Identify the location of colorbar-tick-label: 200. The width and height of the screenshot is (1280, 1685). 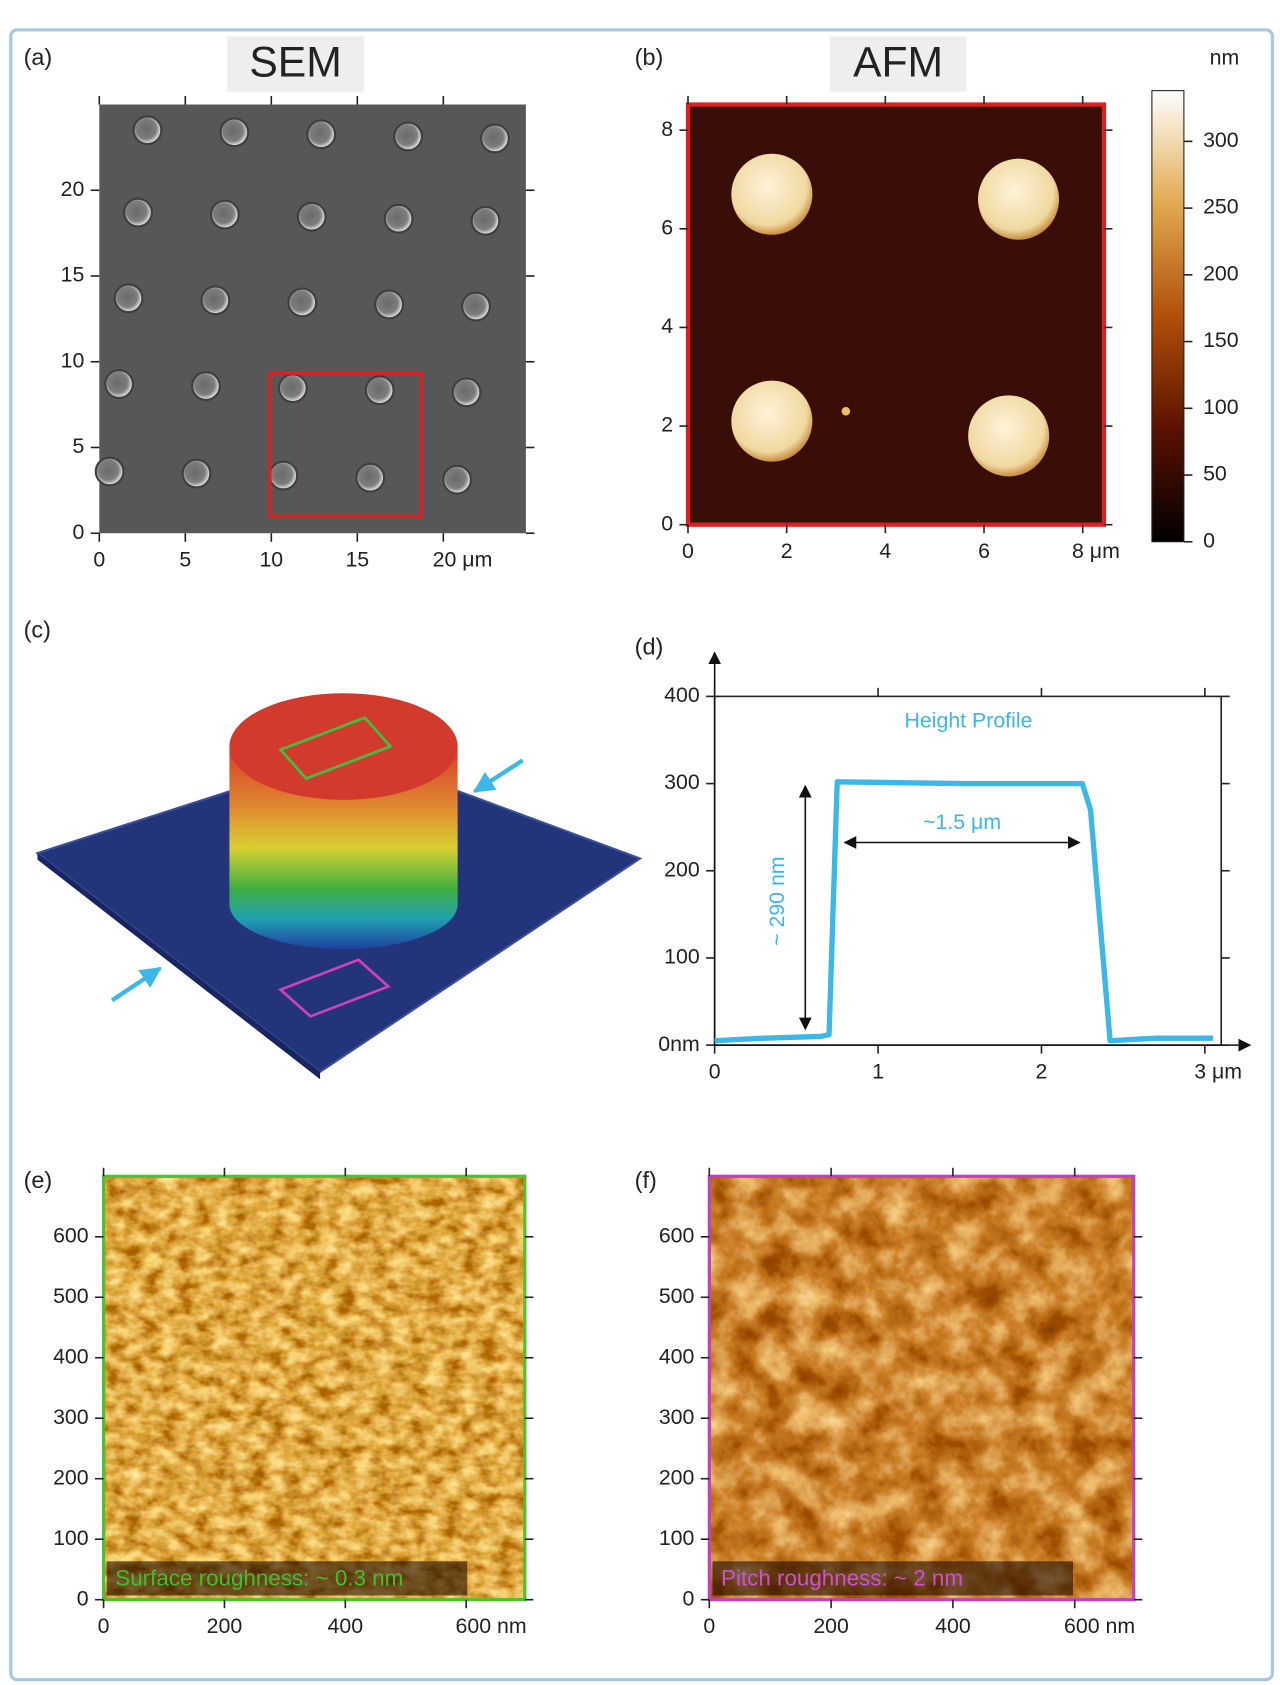
(1221, 273).